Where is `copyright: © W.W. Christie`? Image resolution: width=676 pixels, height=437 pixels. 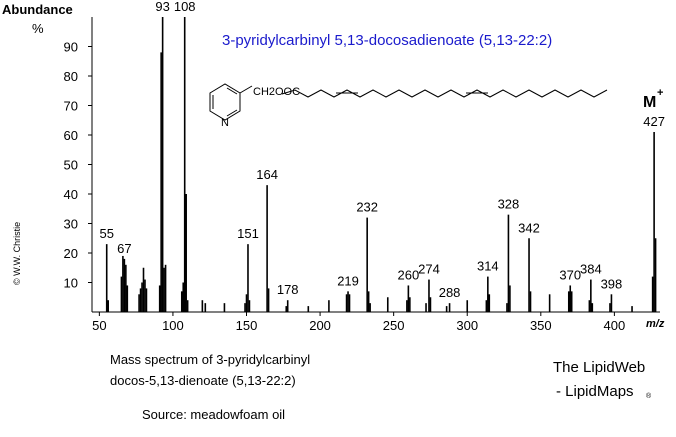 copyright: © W.W. Christie is located at coordinates (17, 253).